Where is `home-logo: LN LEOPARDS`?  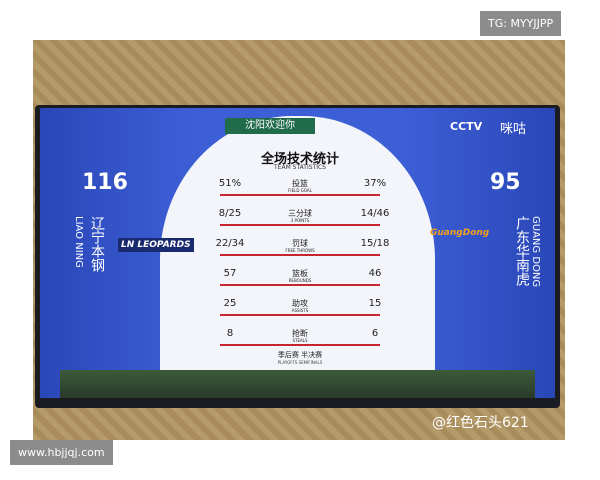
home-logo: LN LEOPARDS is located at coordinates (156, 245).